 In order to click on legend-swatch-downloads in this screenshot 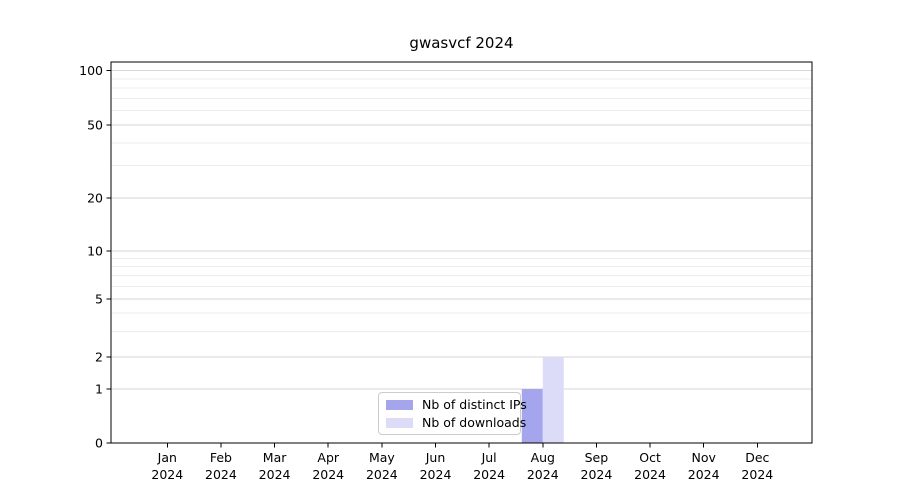, I will do `click(399, 422)`.